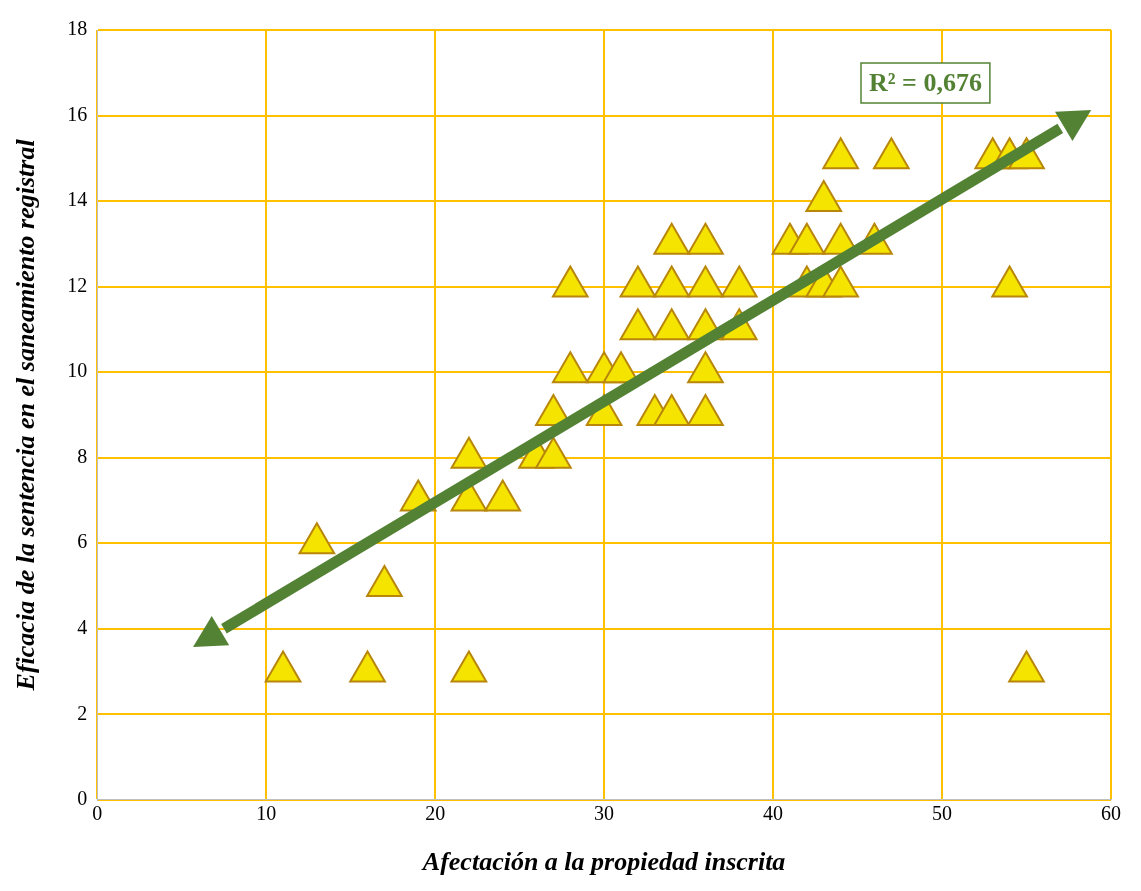 This screenshot has height=891, width=1141. What do you see at coordinates (1111, 813) in the screenshot?
I see `x-tick-label: 60` at bounding box center [1111, 813].